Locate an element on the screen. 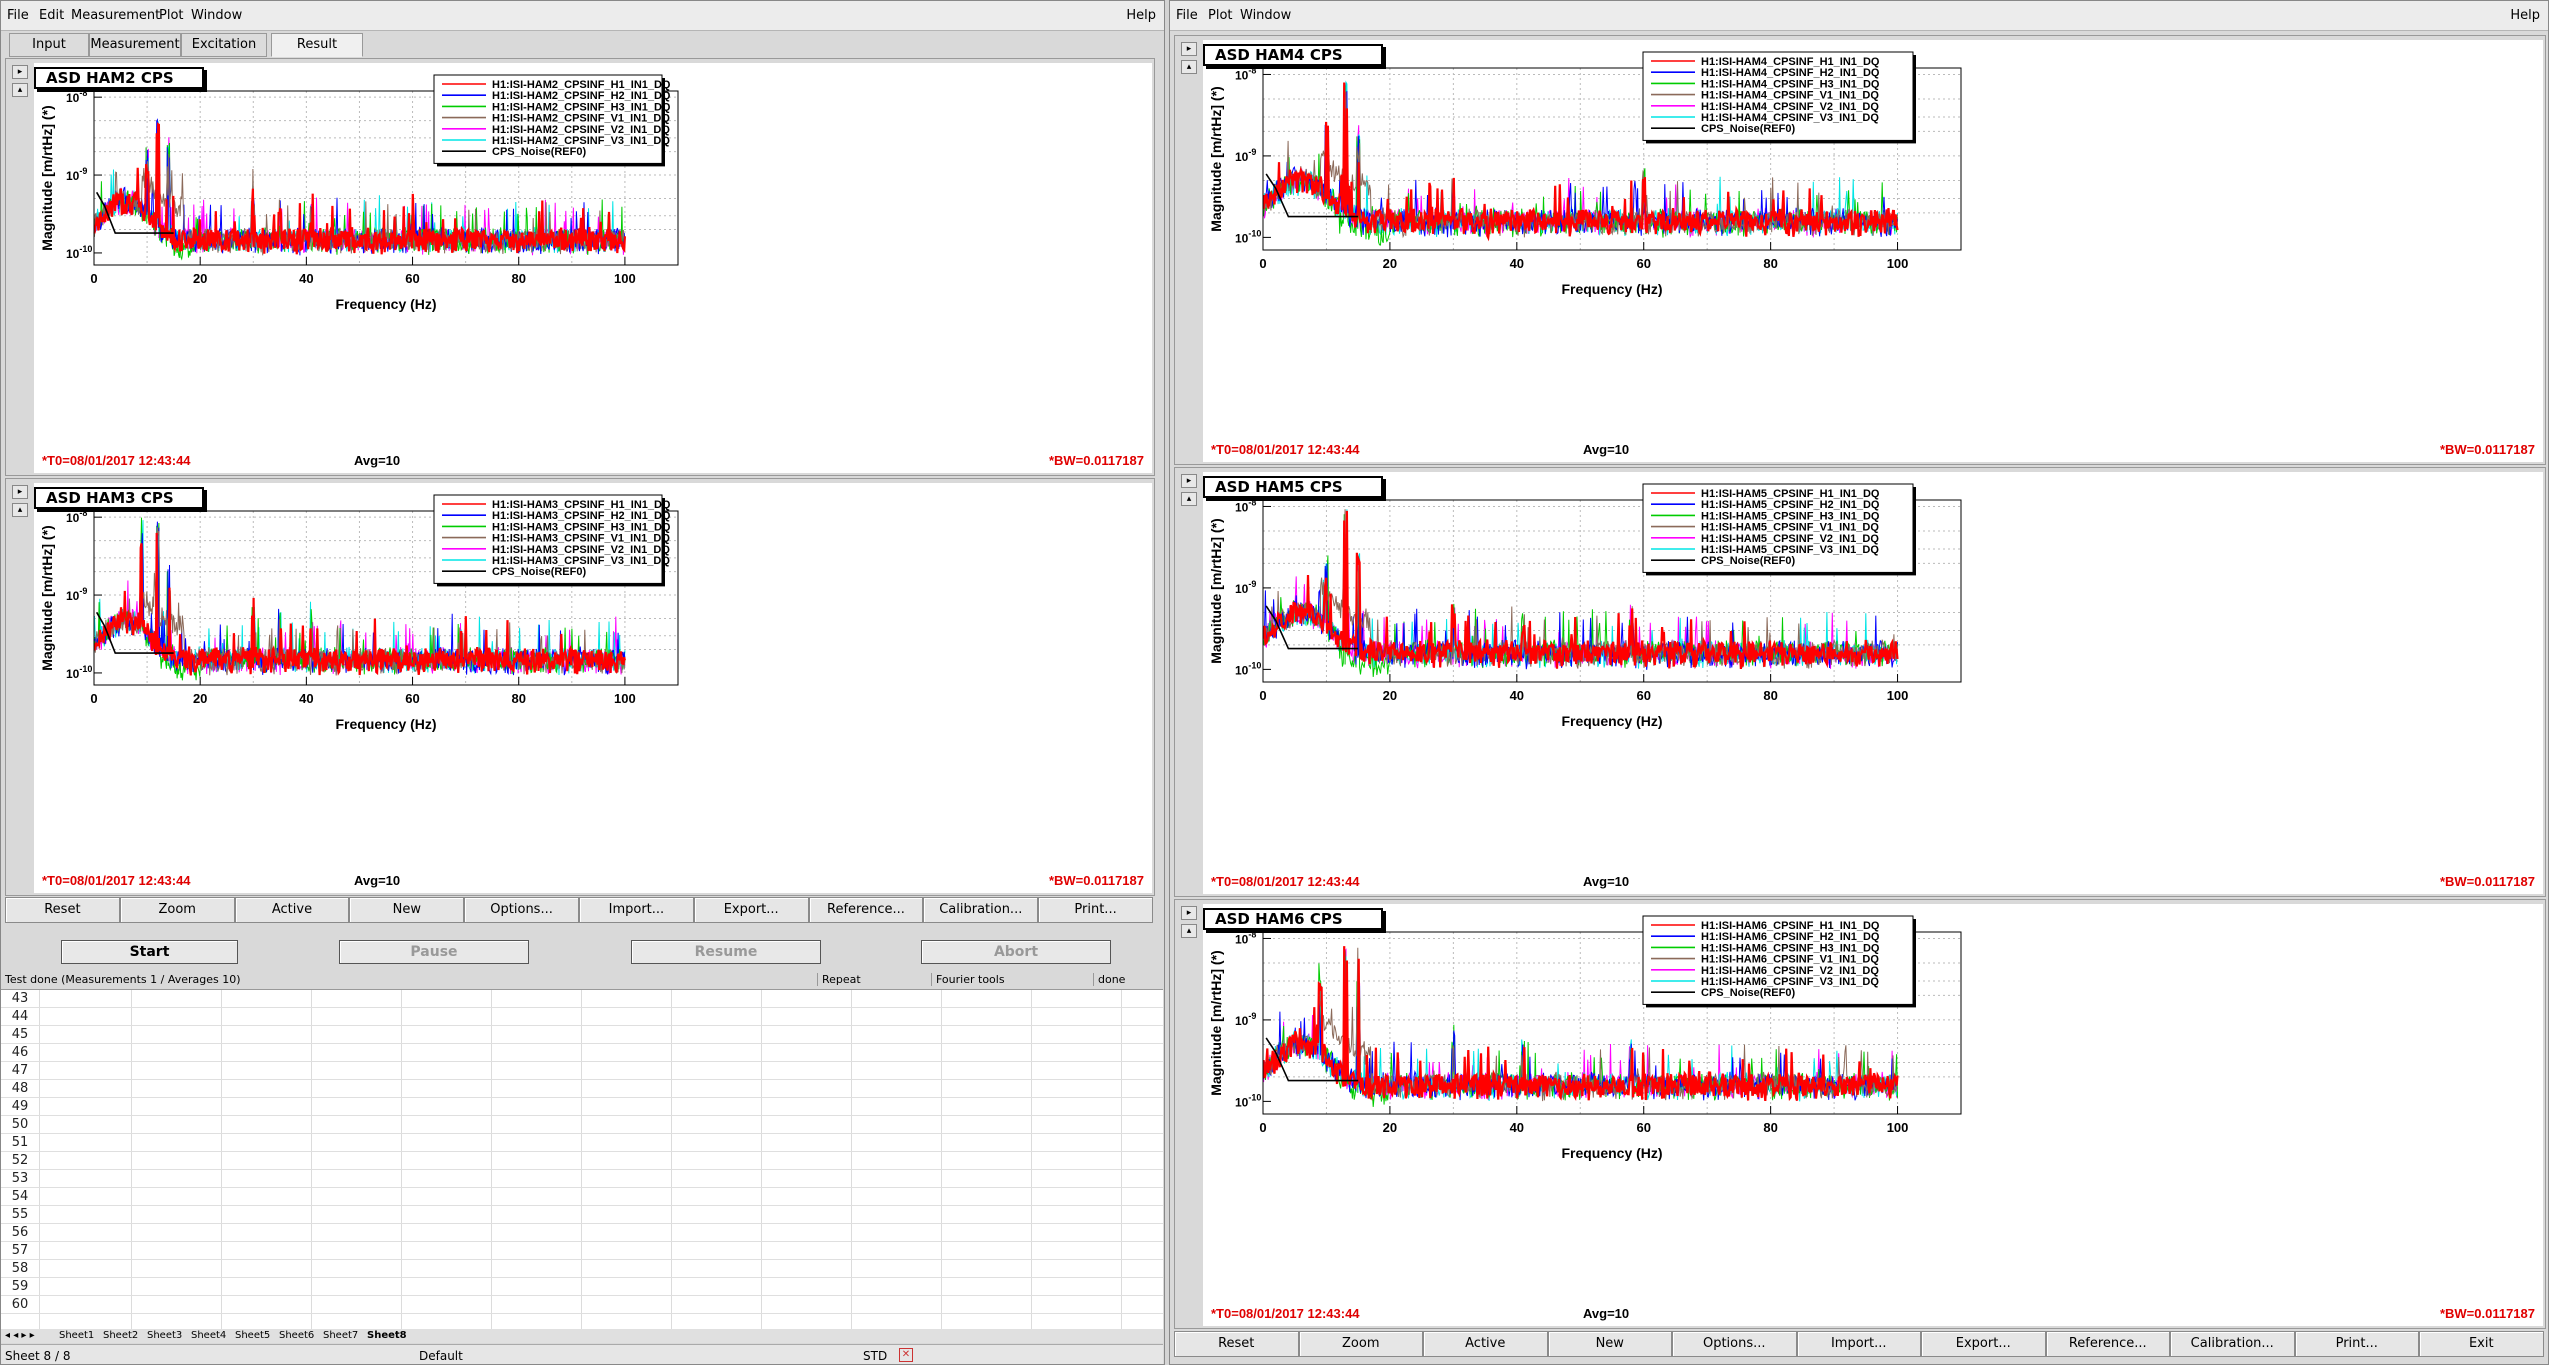 The height and width of the screenshot is (1365, 2549). chart-title: ASD HAM3 CPS is located at coordinates (119, 498).